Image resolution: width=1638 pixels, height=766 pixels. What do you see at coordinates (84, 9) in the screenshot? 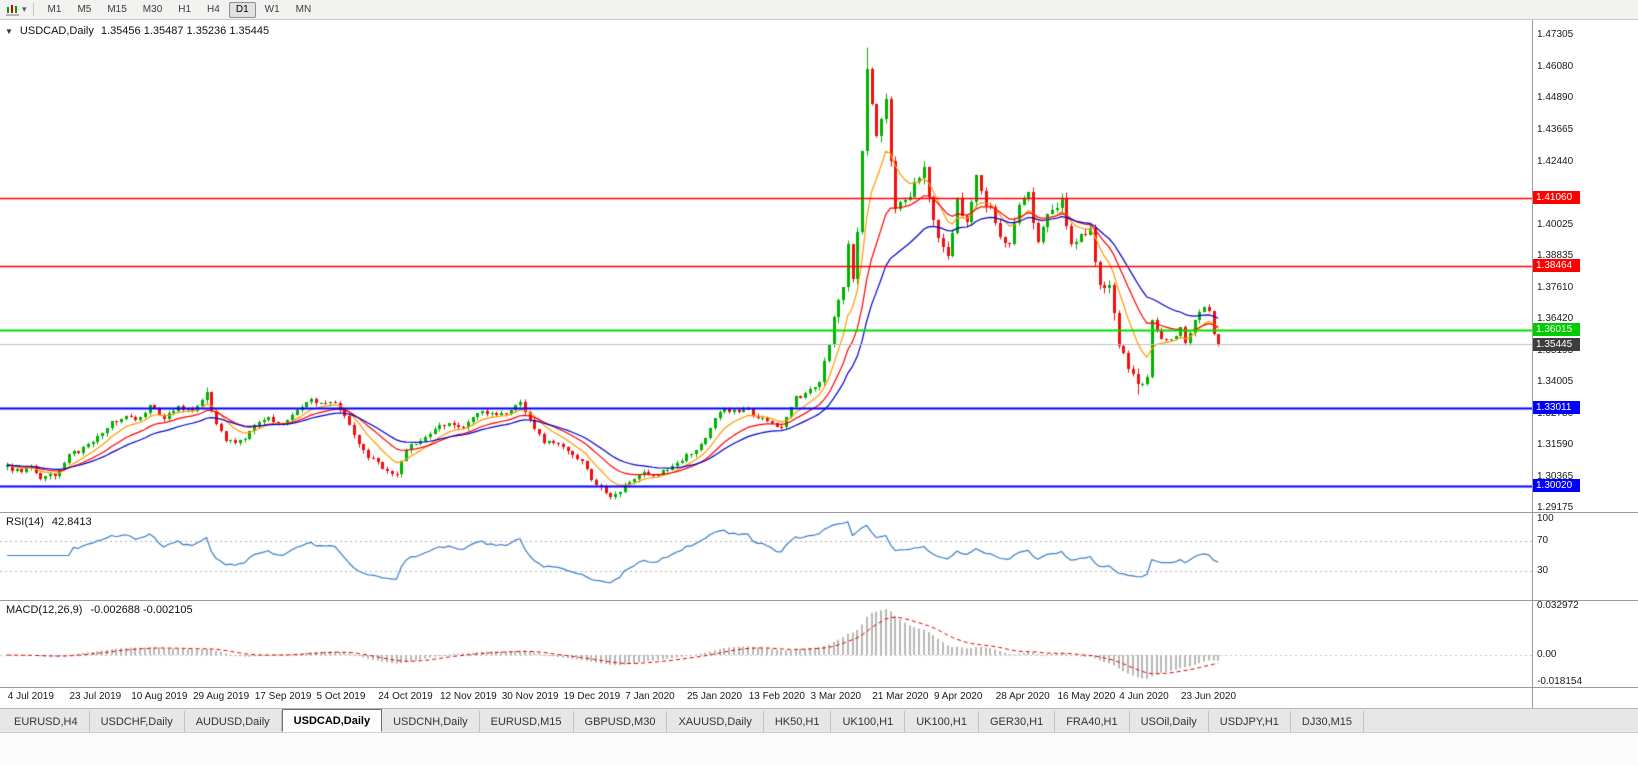
I see `timeframe-button-m5: M5` at bounding box center [84, 9].